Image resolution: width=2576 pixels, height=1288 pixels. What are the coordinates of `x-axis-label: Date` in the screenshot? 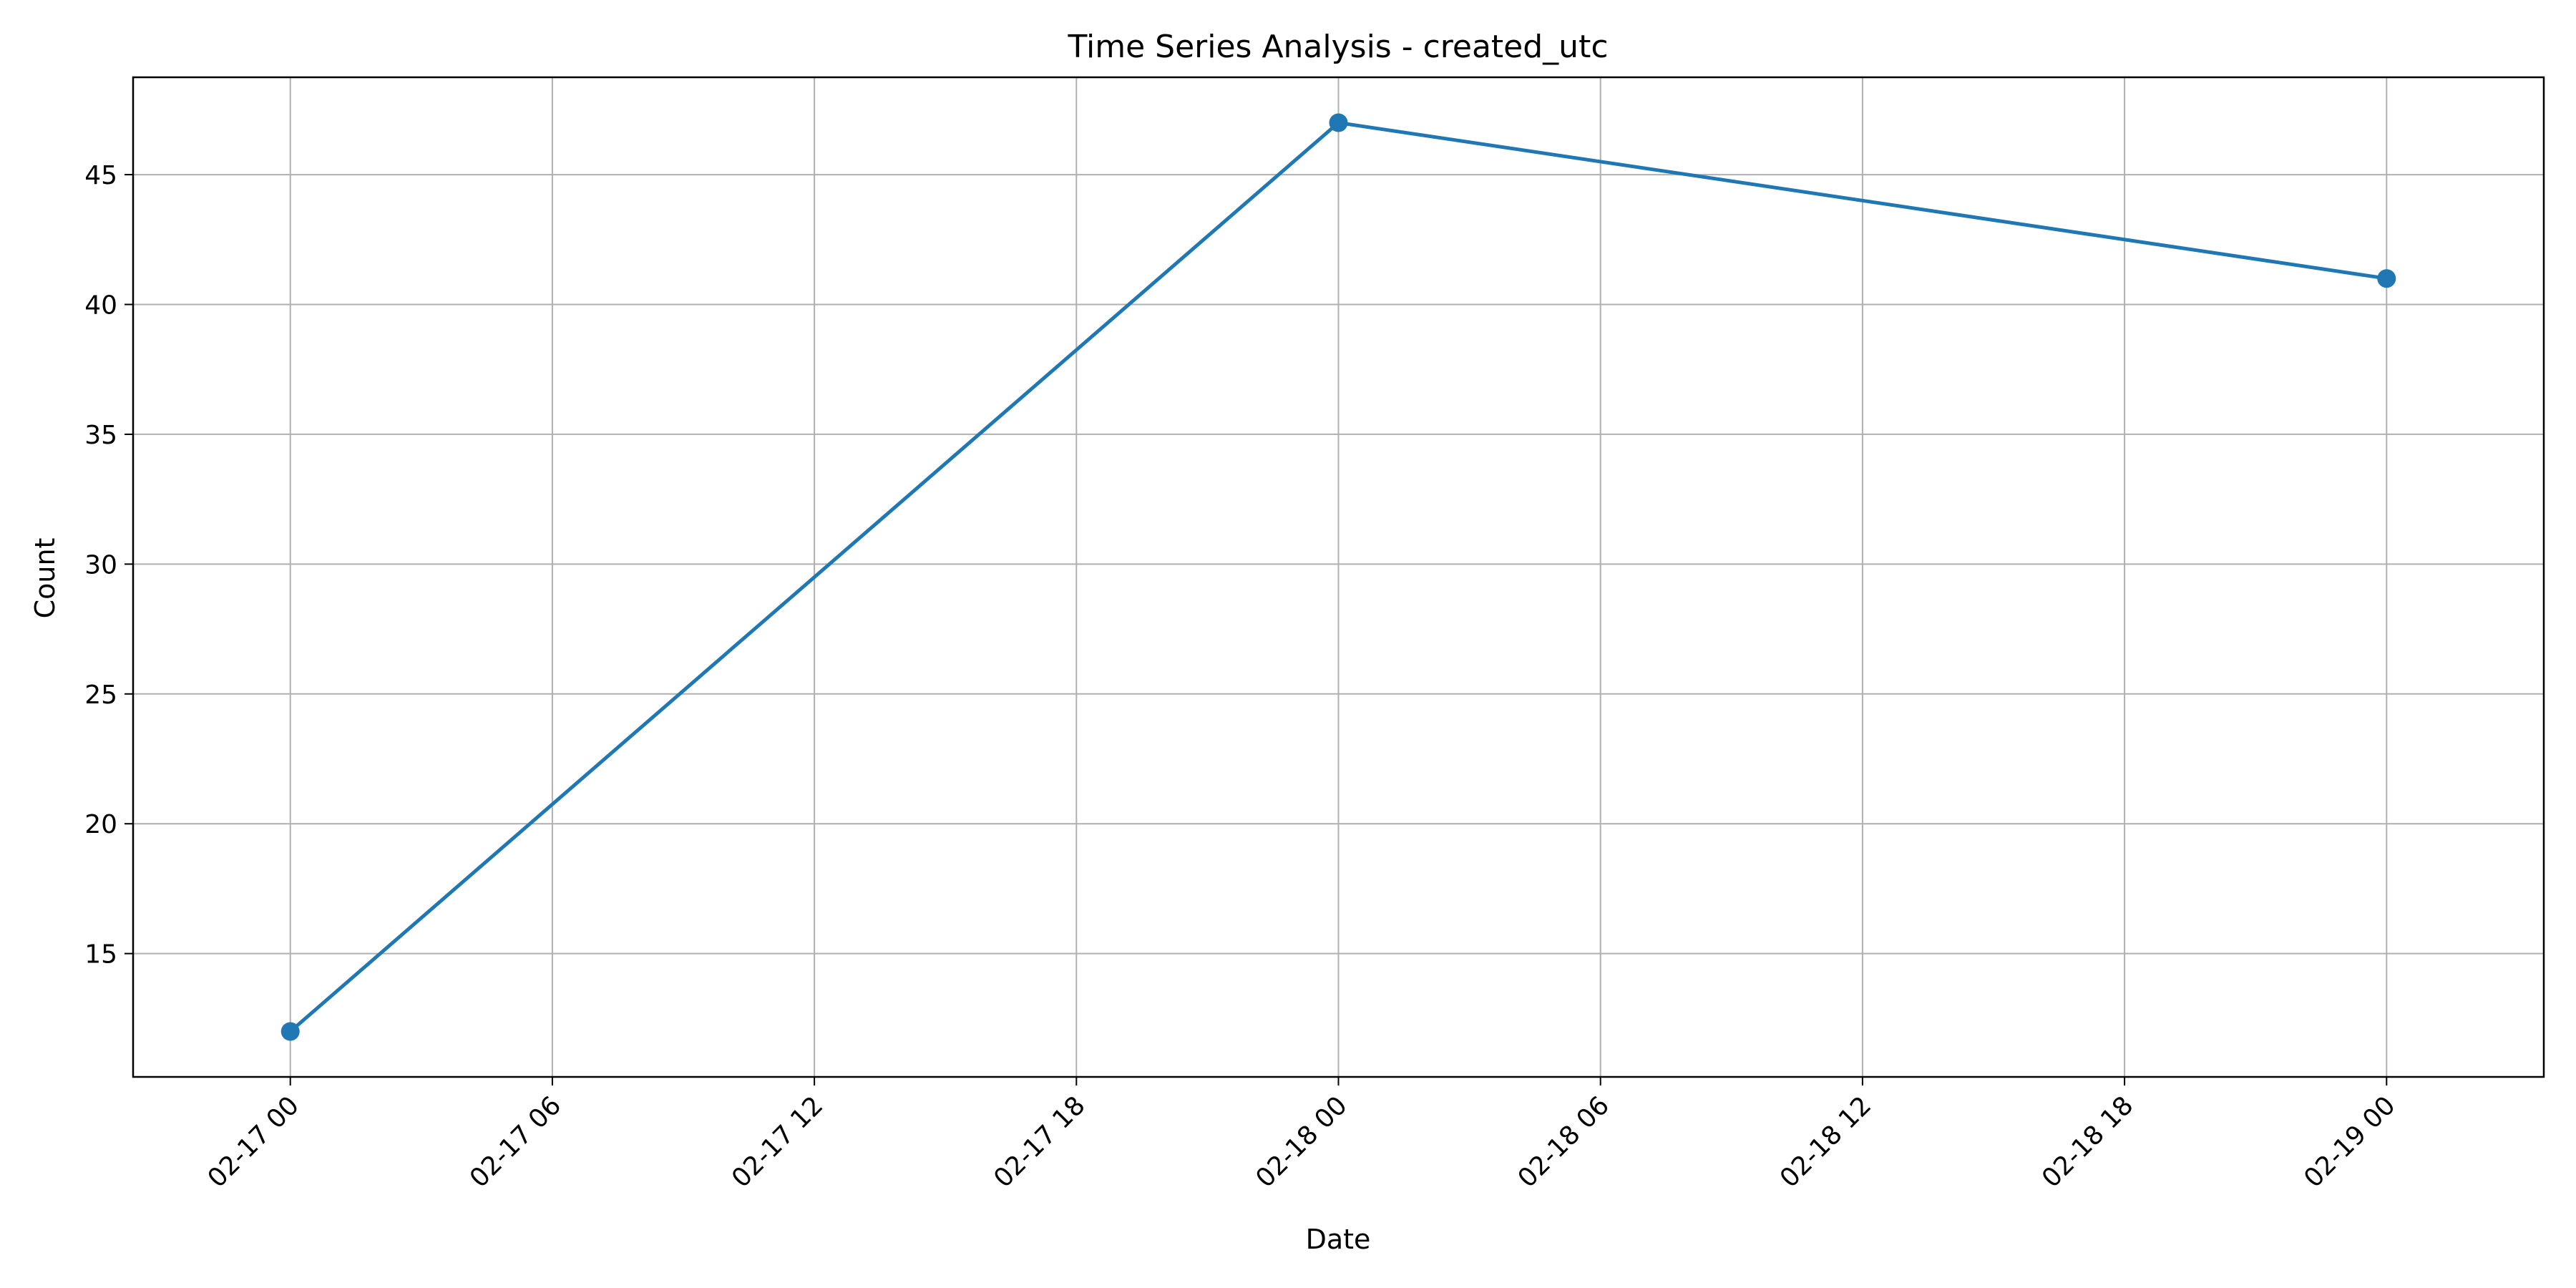 It's located at (1338, 1239).